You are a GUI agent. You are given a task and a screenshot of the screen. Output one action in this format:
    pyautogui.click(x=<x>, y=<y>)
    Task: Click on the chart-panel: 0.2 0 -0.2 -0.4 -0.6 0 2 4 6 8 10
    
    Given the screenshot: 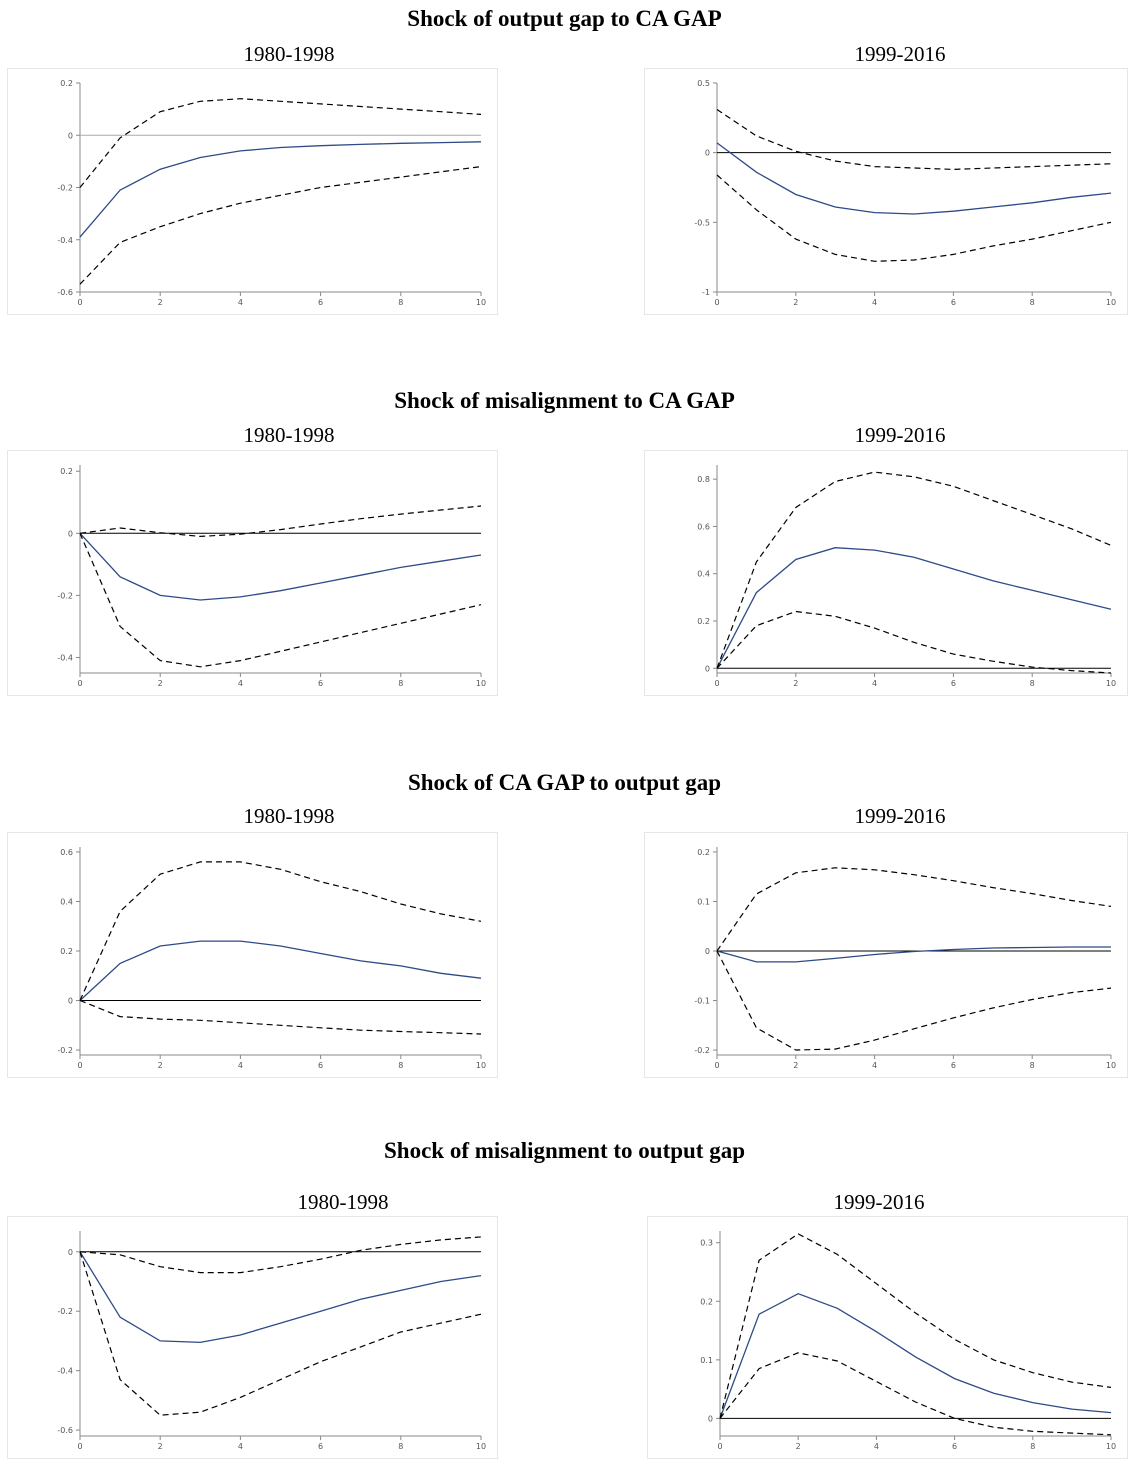 What is the action you would take?
    pyautogui.click(x=252, y=191)
    